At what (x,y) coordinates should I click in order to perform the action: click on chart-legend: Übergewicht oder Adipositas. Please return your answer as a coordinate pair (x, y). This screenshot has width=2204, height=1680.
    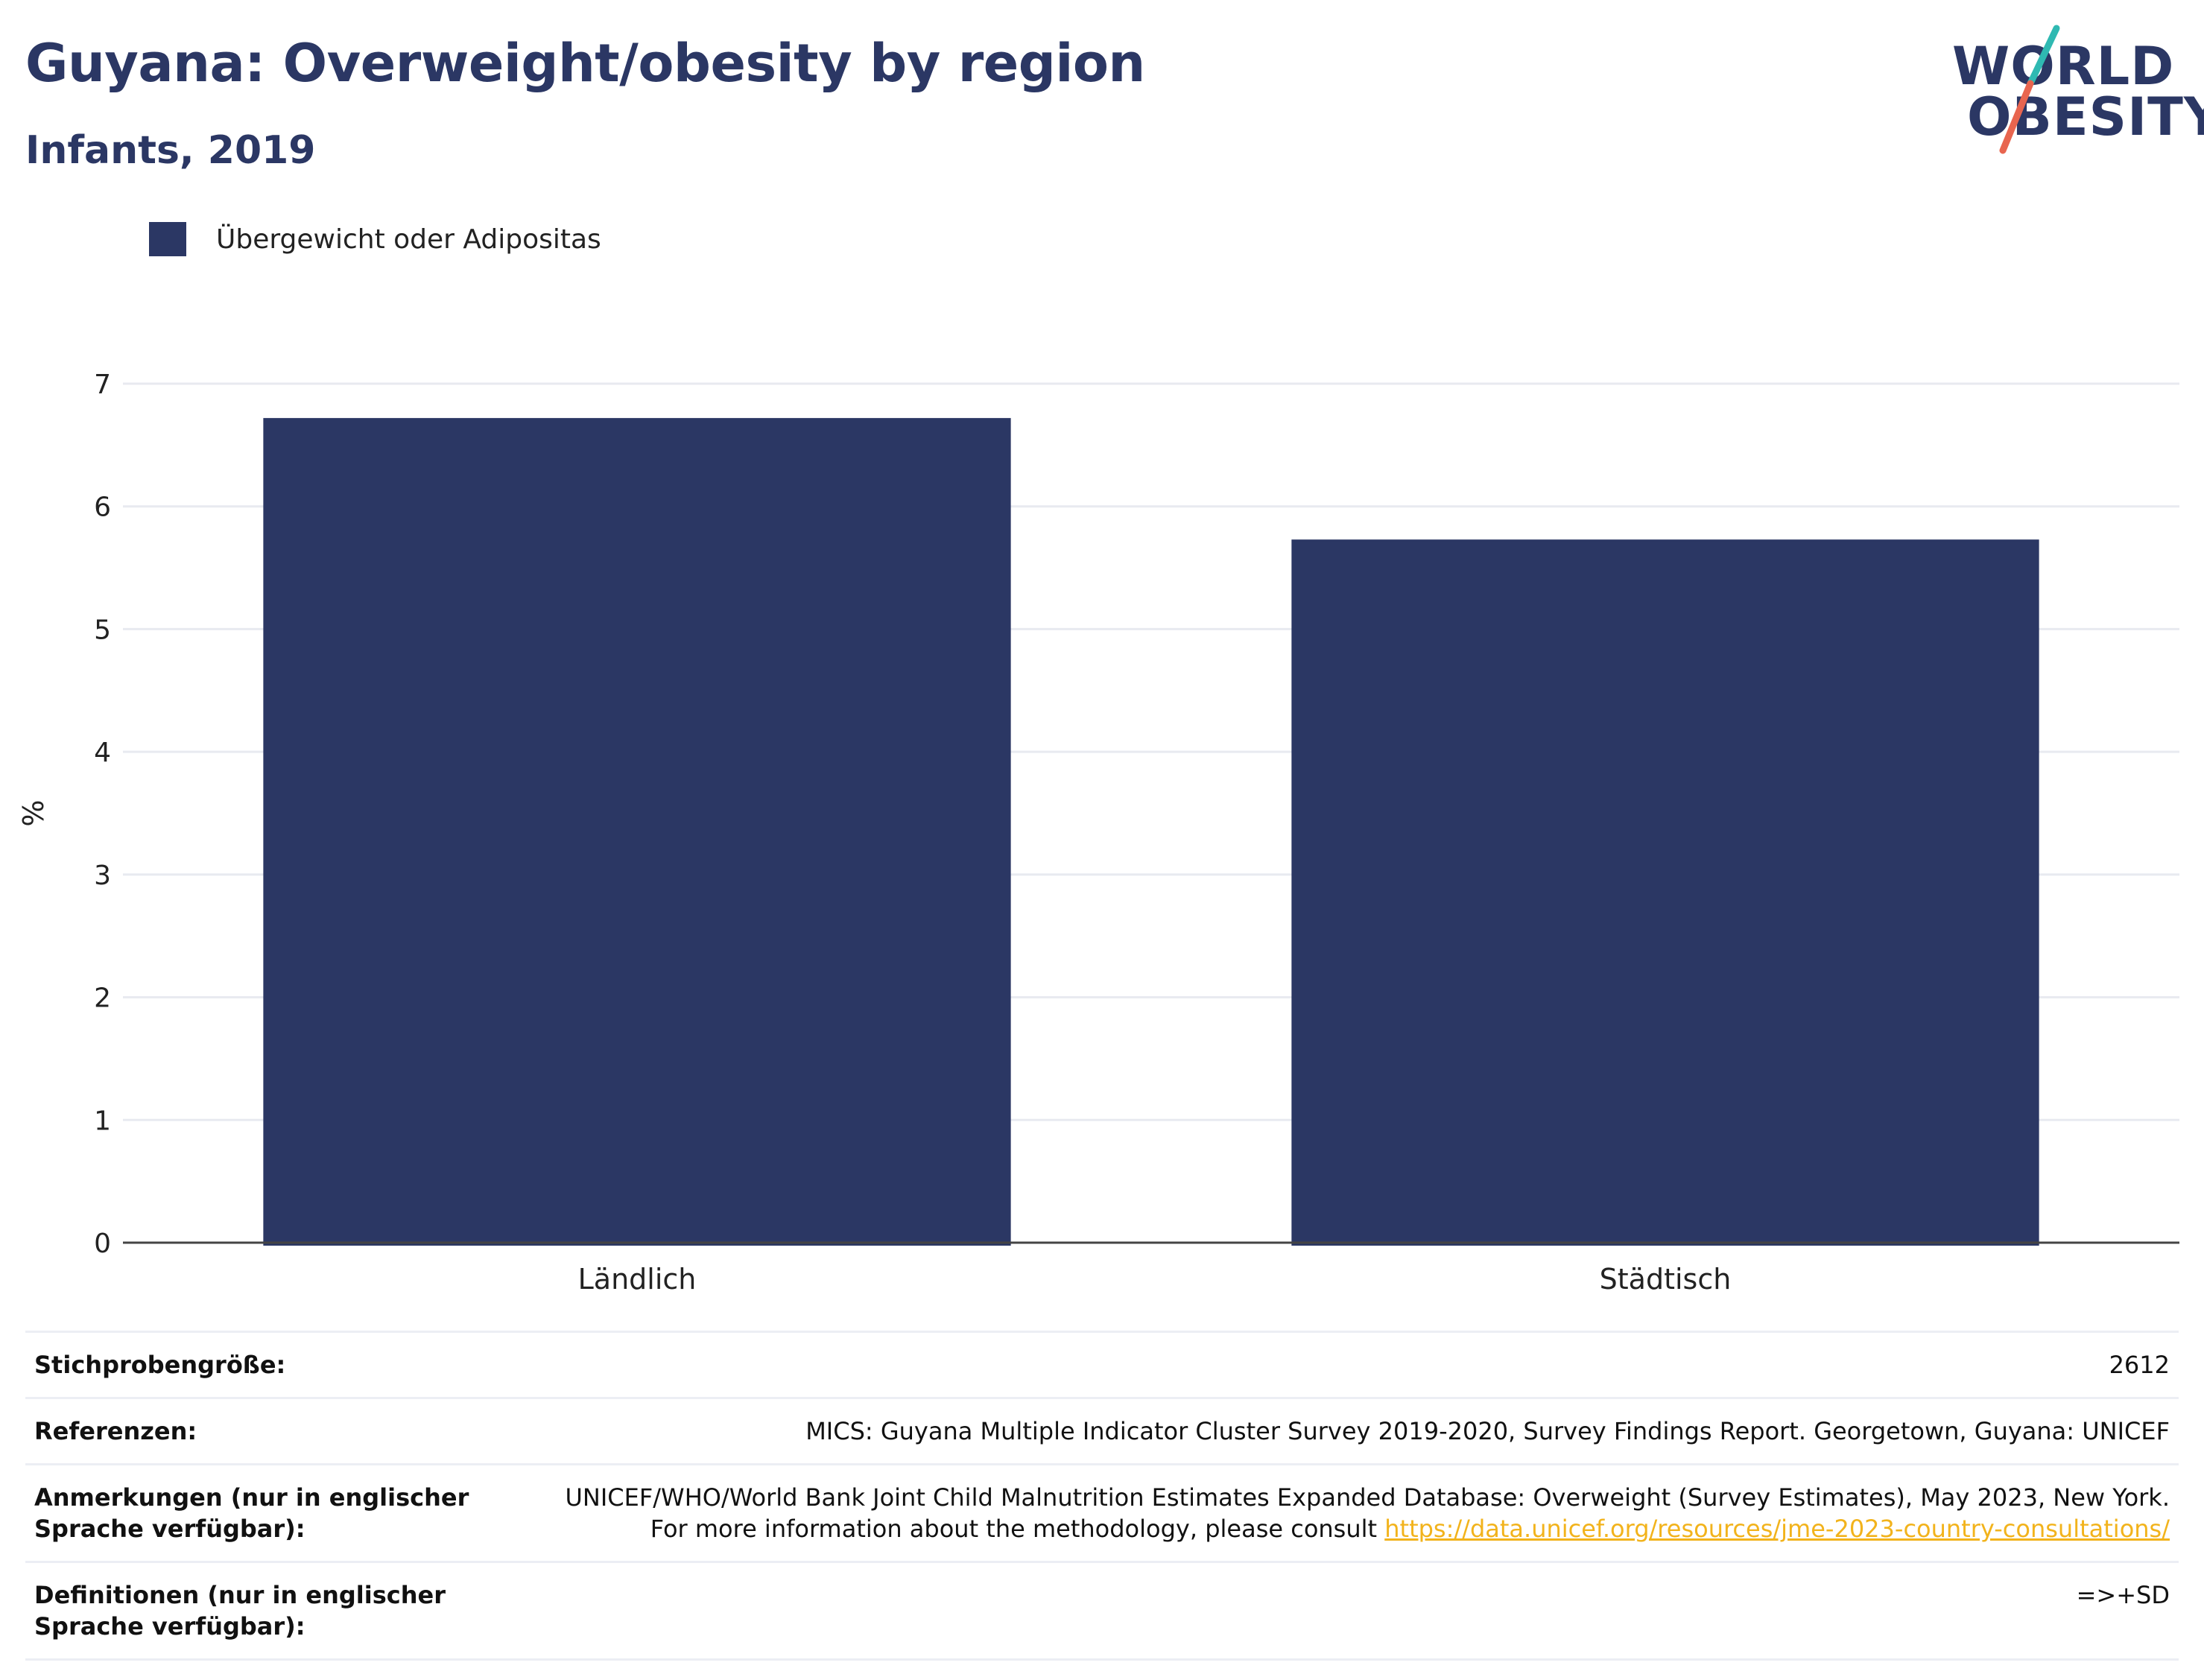
    Looking at the image, I should click on (375, 239).